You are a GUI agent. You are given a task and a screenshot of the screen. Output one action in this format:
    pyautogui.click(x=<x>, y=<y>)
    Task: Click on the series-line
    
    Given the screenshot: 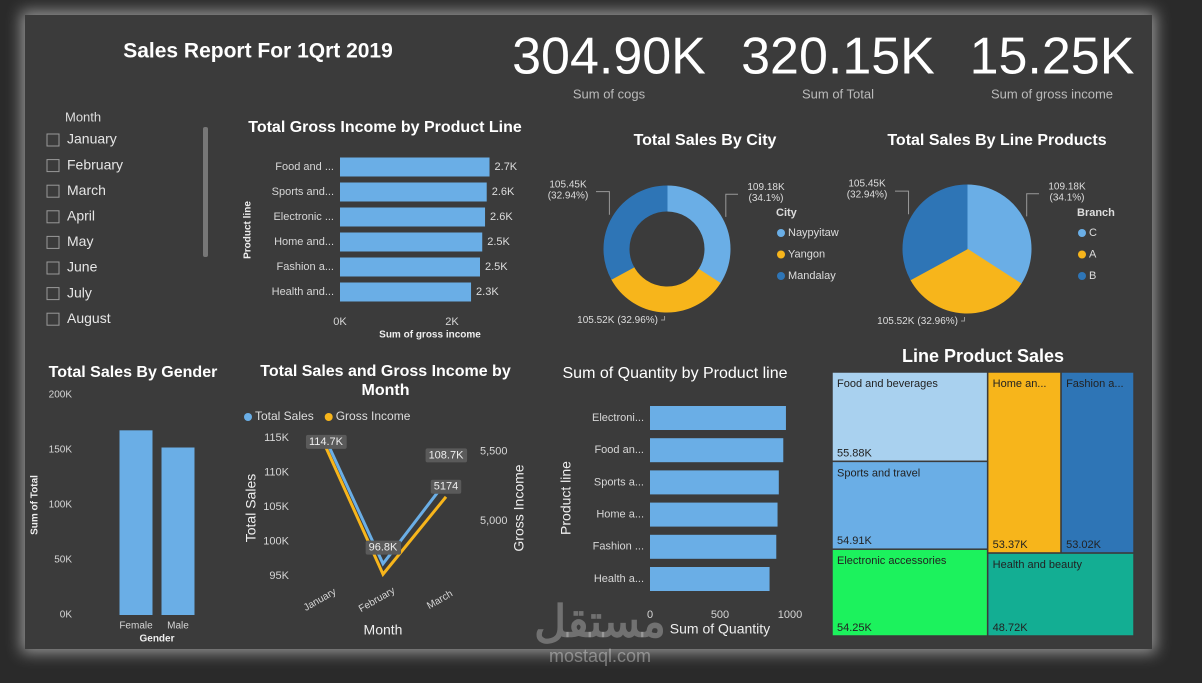 What is the action you would take?
    pyautogui.click(x=386, y=512)
    